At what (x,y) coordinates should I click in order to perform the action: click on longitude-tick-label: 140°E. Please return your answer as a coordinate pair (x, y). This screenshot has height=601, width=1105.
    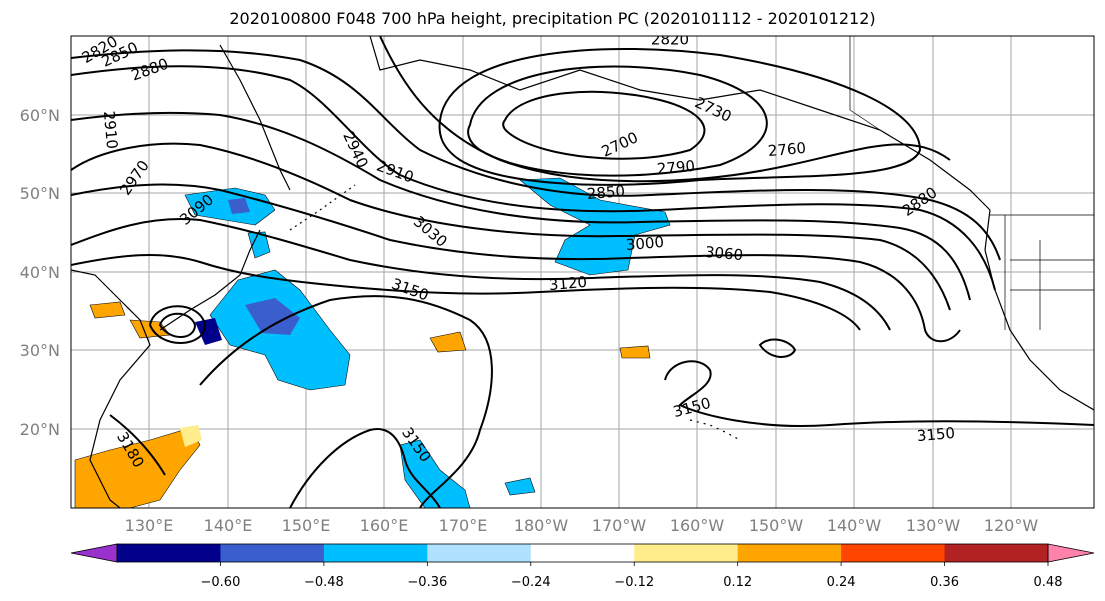
    Looking at the image, I should click on (228, 525).